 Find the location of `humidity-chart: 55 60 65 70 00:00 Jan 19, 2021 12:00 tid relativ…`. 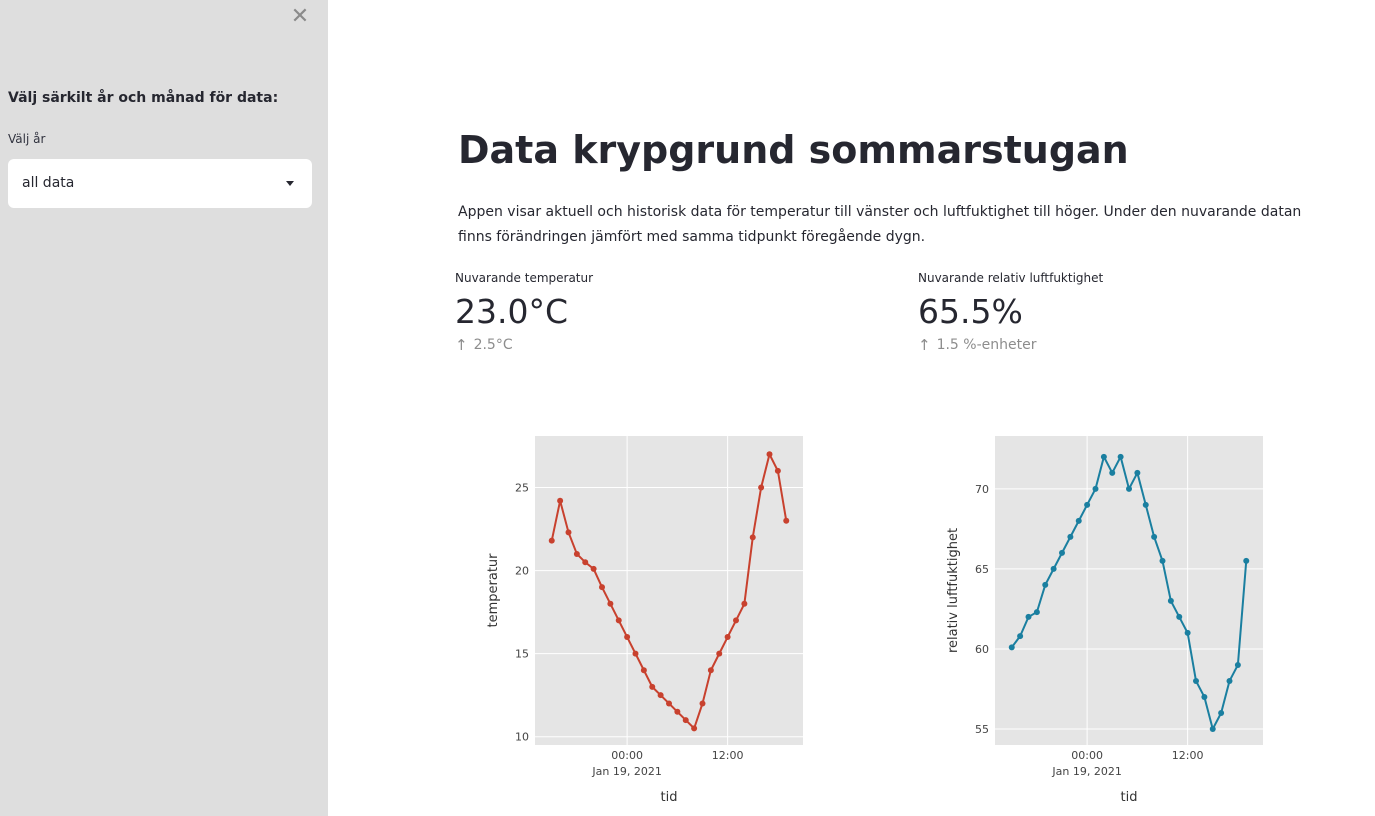

humidity-chart: 55 60 65 70 00:00 Jan 19, 2021 12:00 tid relativ… is located at coordinates (1102, 618).